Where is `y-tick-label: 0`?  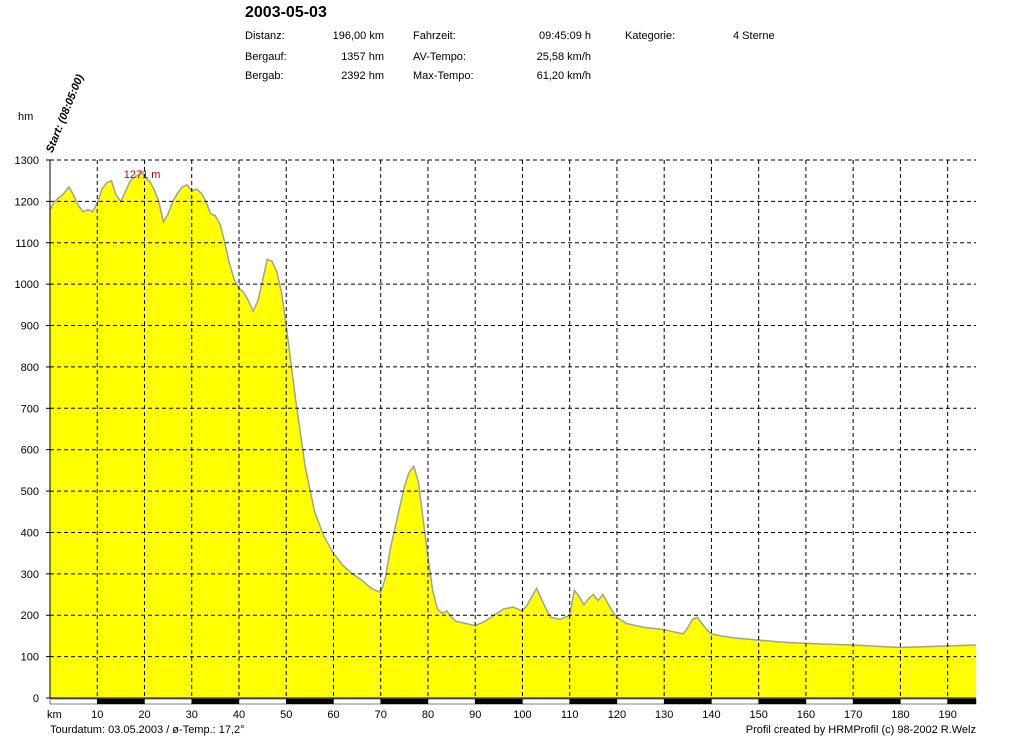 y-tick-label: 0 is located at coordinates (36, 699).